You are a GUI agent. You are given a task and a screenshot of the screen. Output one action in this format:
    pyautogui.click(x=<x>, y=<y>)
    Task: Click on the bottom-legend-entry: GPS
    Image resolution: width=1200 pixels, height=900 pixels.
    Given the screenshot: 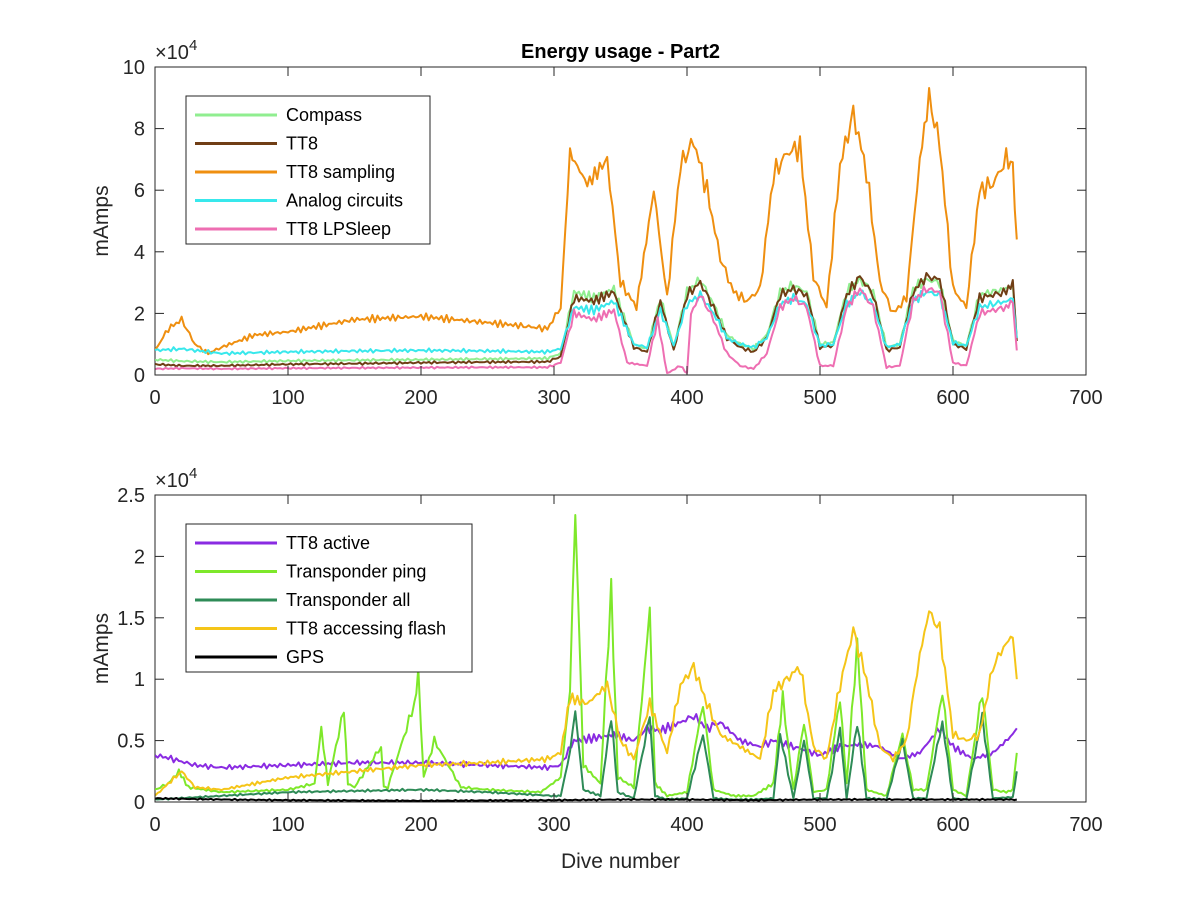 What is the action you would take?
    pyautogui.click(x=305, y=657)
    